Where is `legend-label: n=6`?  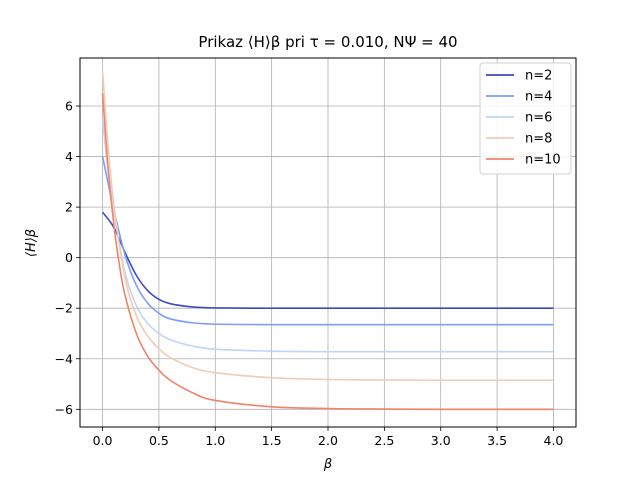
legend-label: n=6 is located at coordinates (538, 118).